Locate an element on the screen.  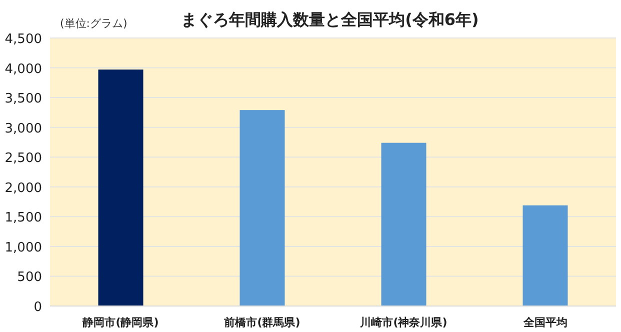
y-tick-label: 2,000 is located at coordinates (23, 188).